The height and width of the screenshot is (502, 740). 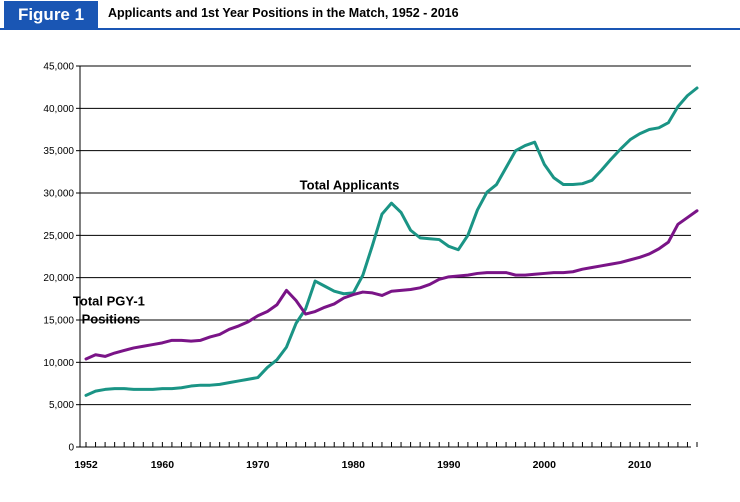 What do you see at coordinates (350, 185) in the screenshot?
I see `series-label-total-applicants: Total Applicants` at bounding box center [350, 185].